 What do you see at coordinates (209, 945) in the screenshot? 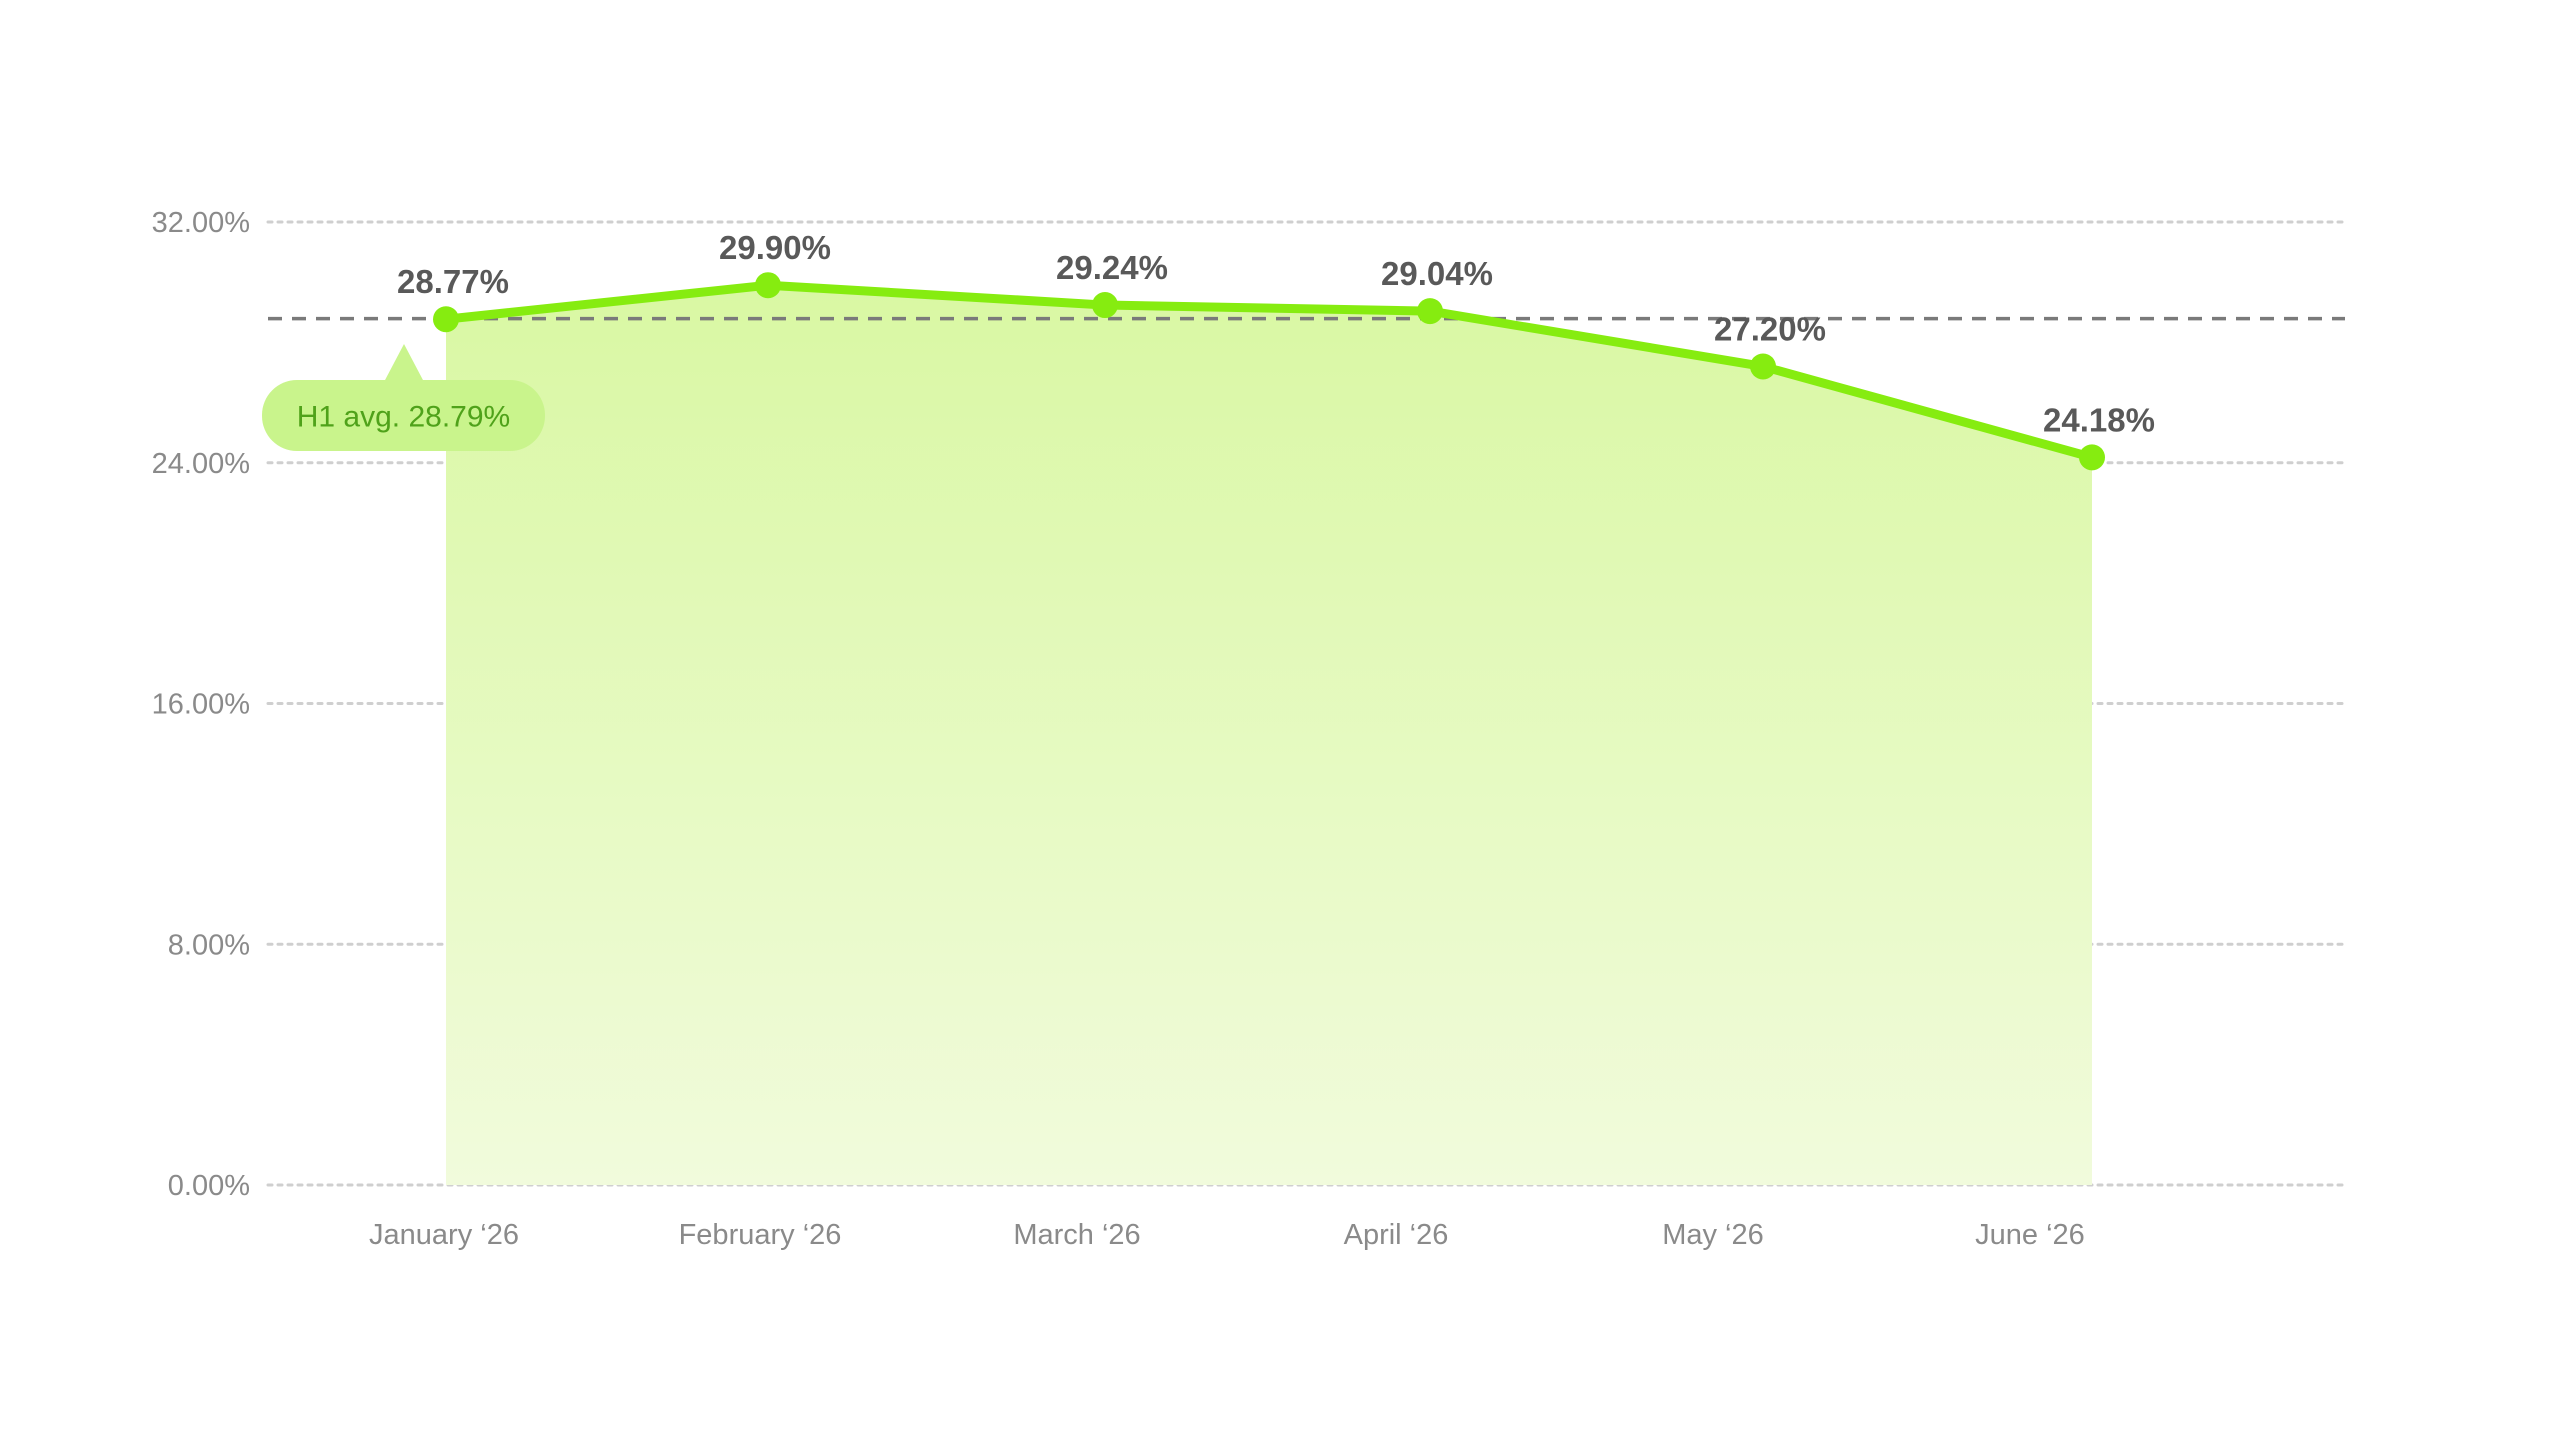
I see `y-tick-label: 8.00%` at bounding box center [209, 945].